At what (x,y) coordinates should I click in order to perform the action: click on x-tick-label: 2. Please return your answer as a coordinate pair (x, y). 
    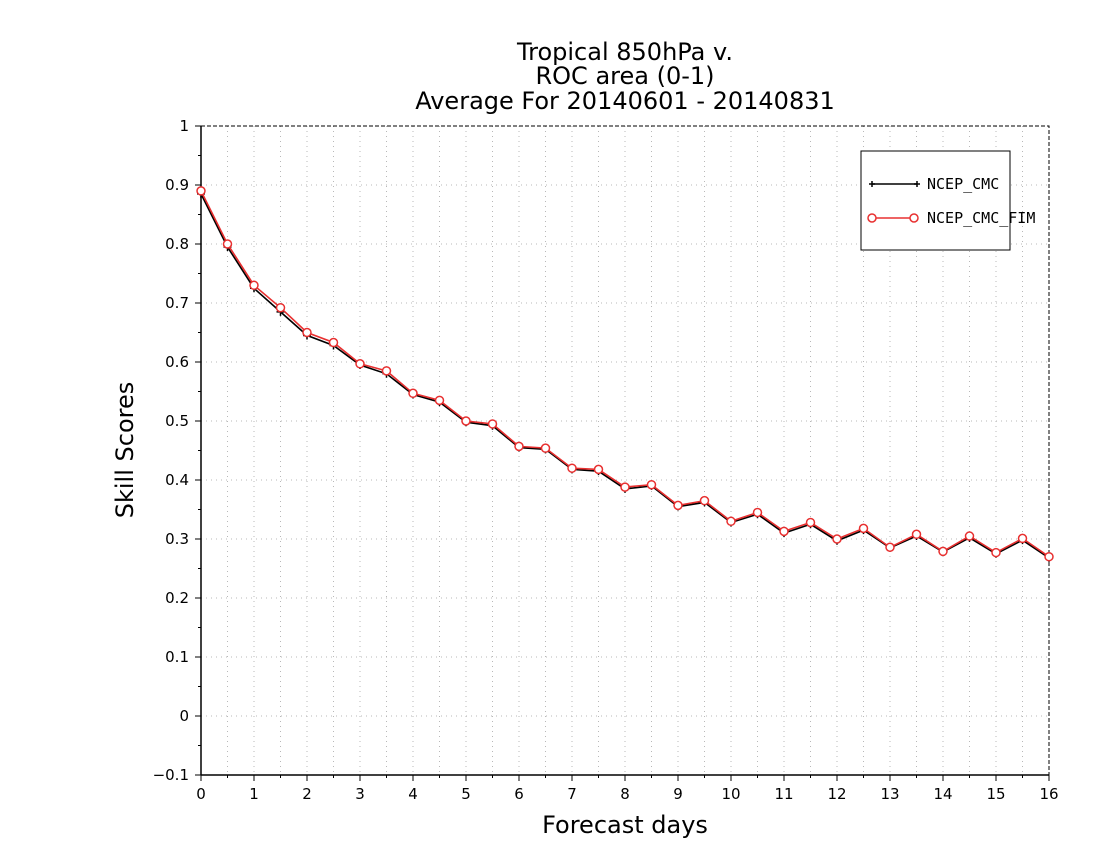
    Looking at the image, I should click on (307, 794).